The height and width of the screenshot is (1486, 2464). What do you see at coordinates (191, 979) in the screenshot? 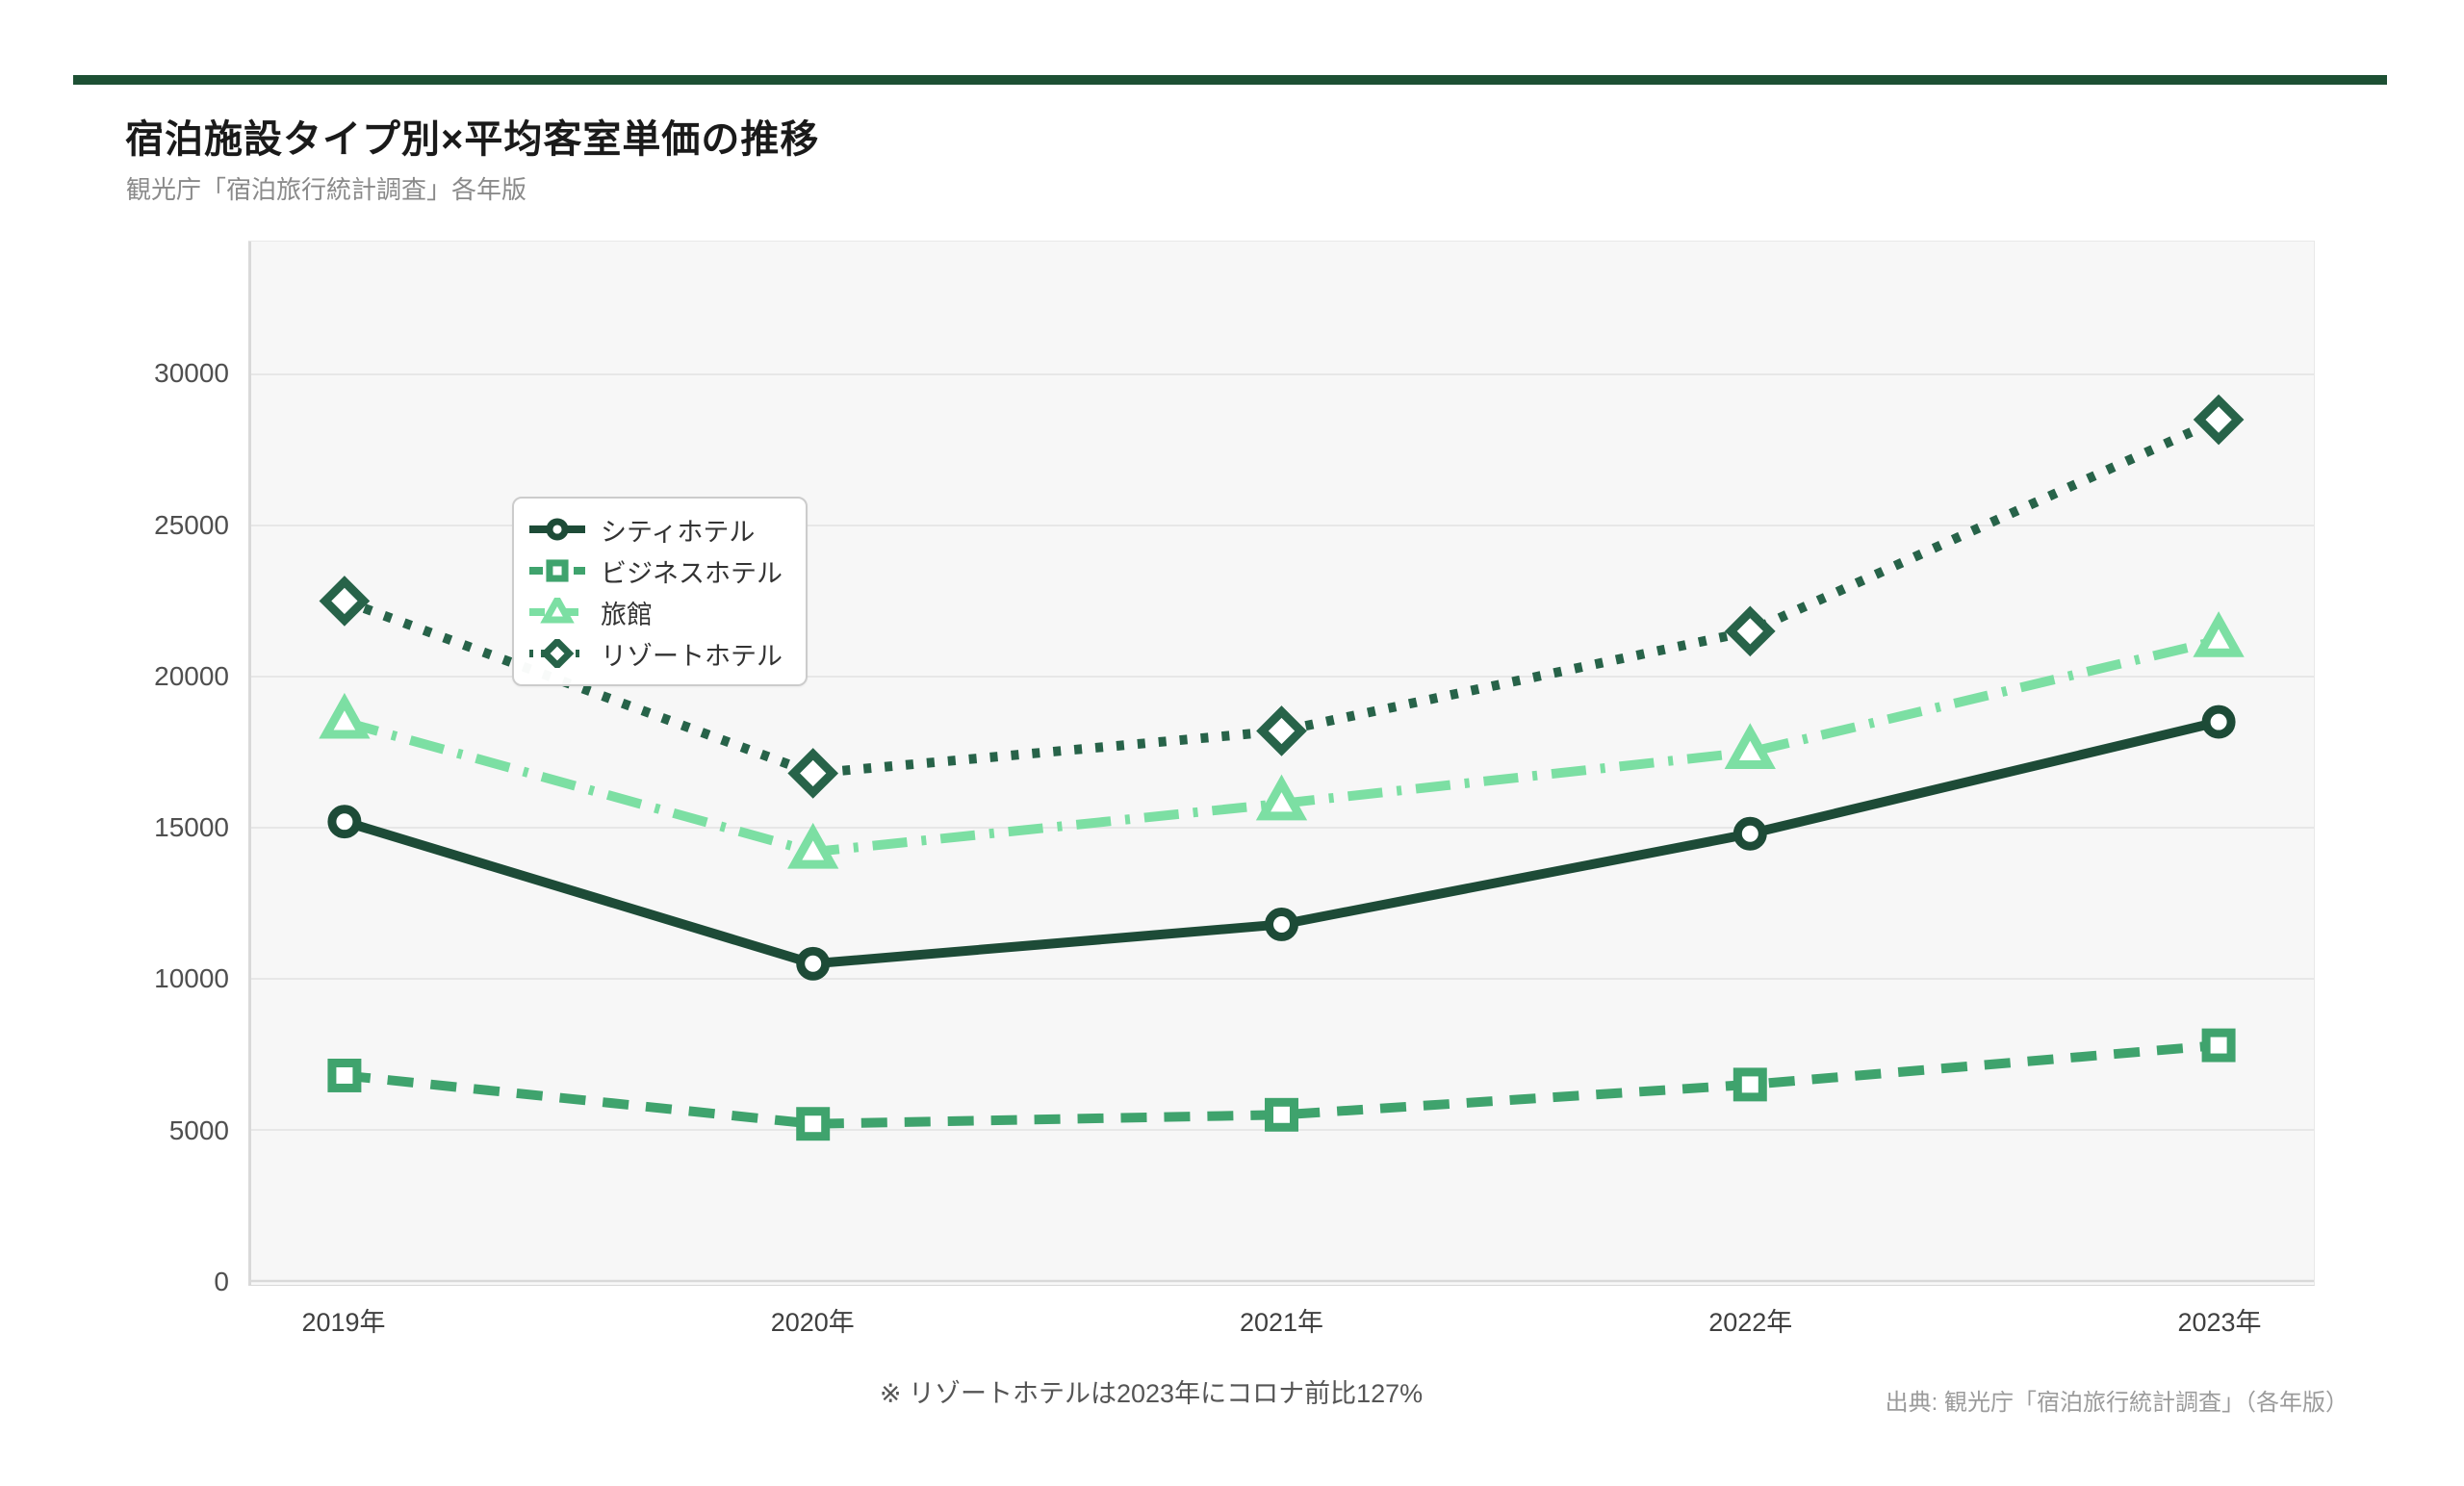
I see `y-tick-label: 10000` at bounding box center [191, 979].